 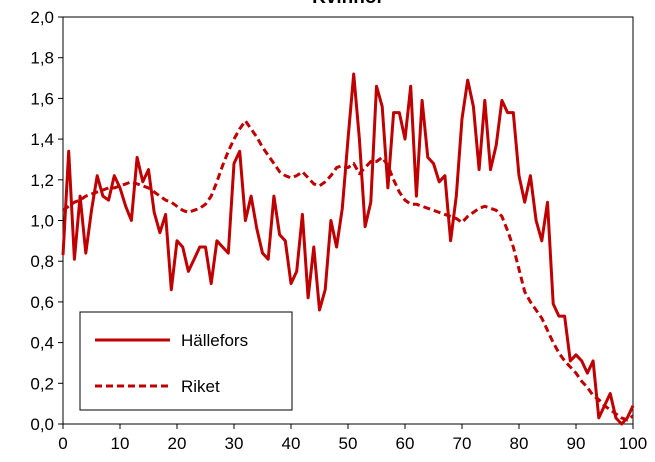 What do you see at coordinates (200, 386) in the screenshot?
I see `legend-label: Riket` at bounding box center [200, 386].